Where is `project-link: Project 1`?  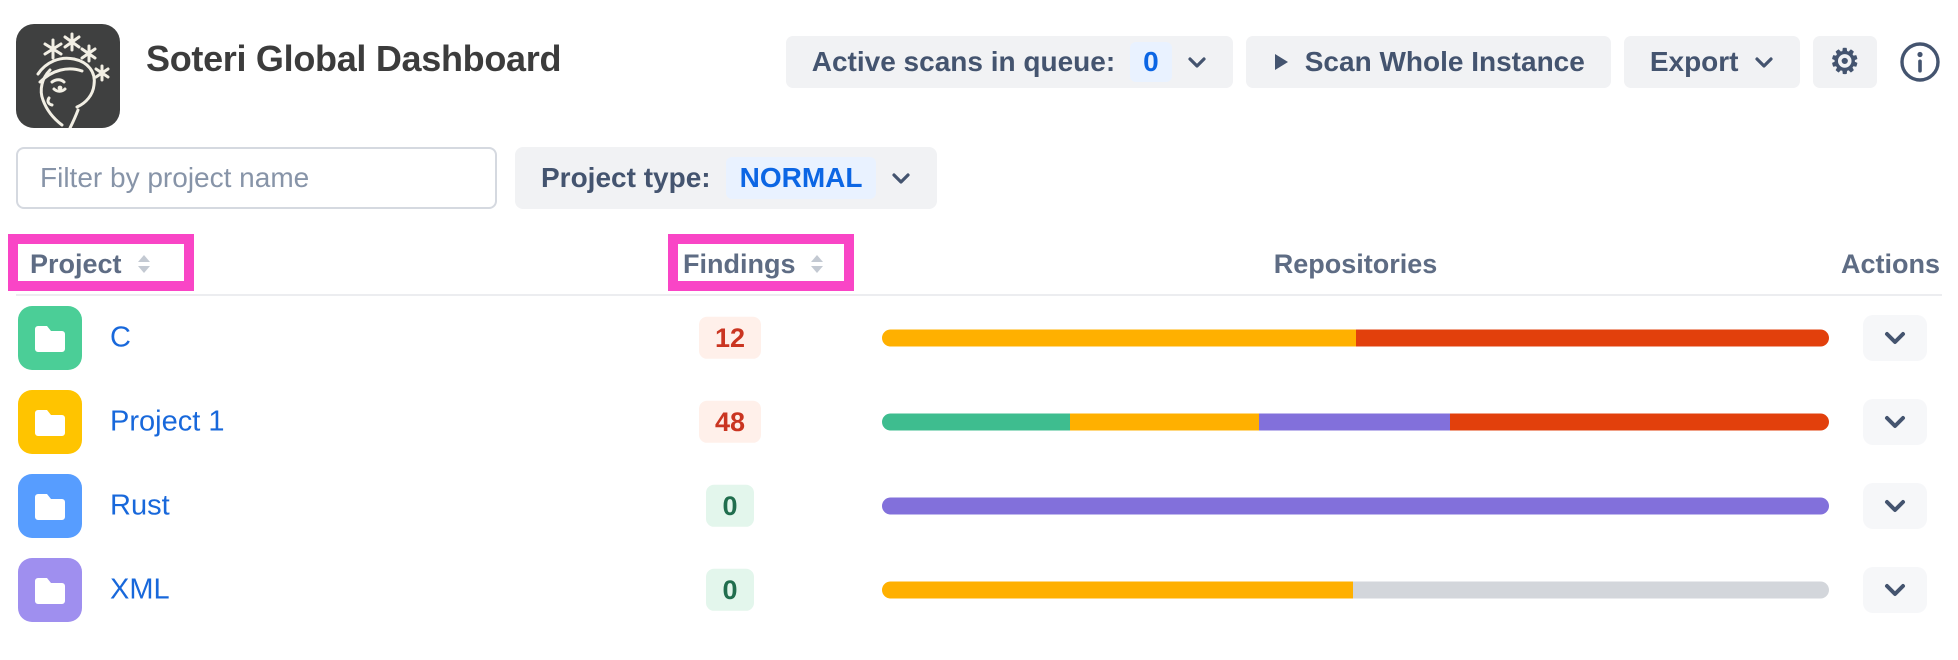 project-link: Project 1 is located at coordinates (167, 421).